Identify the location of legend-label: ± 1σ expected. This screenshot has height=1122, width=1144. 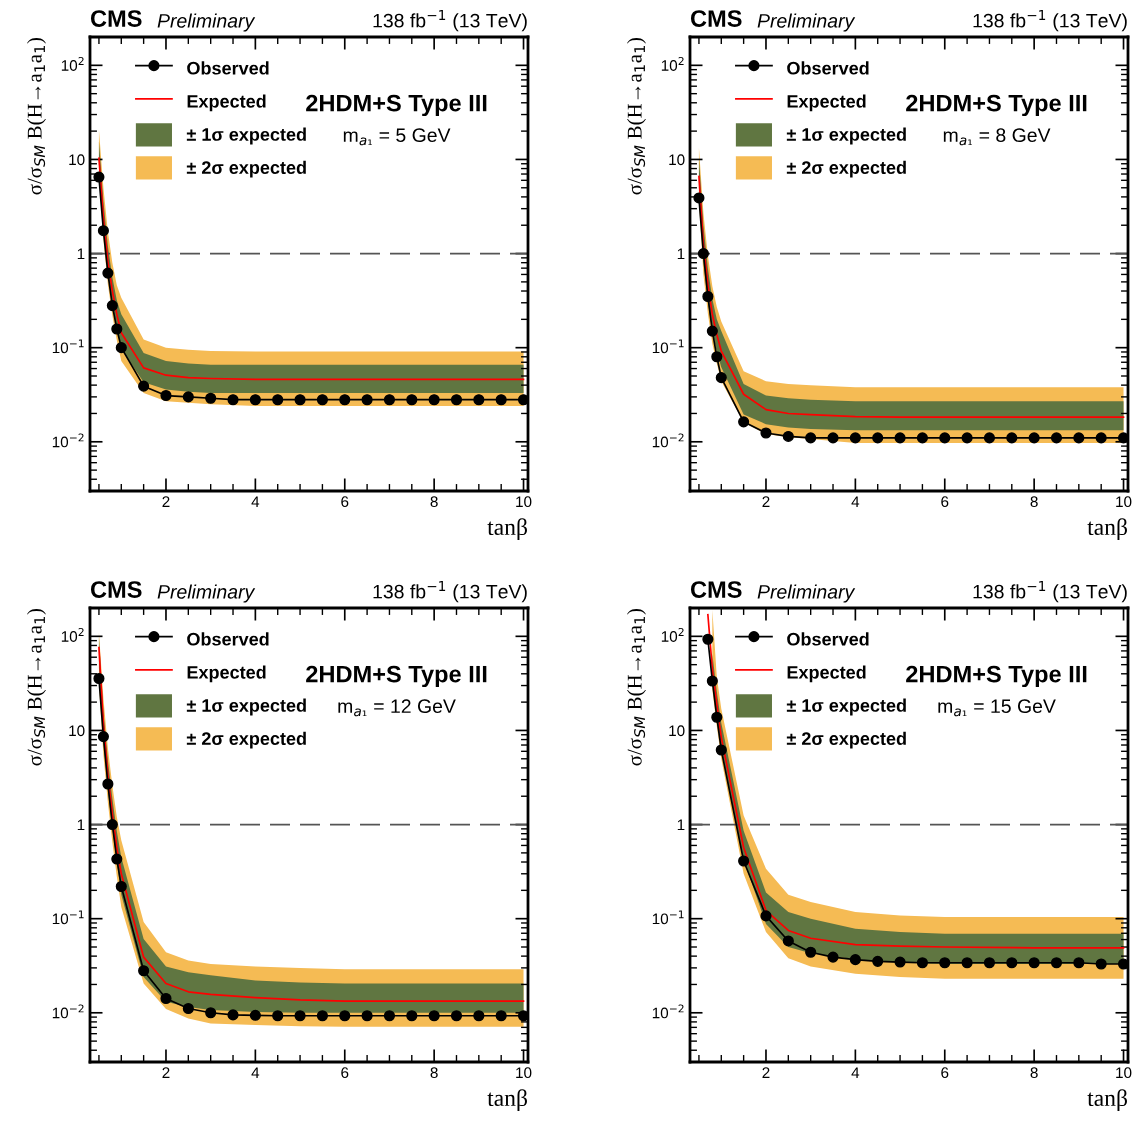
(246, 136).